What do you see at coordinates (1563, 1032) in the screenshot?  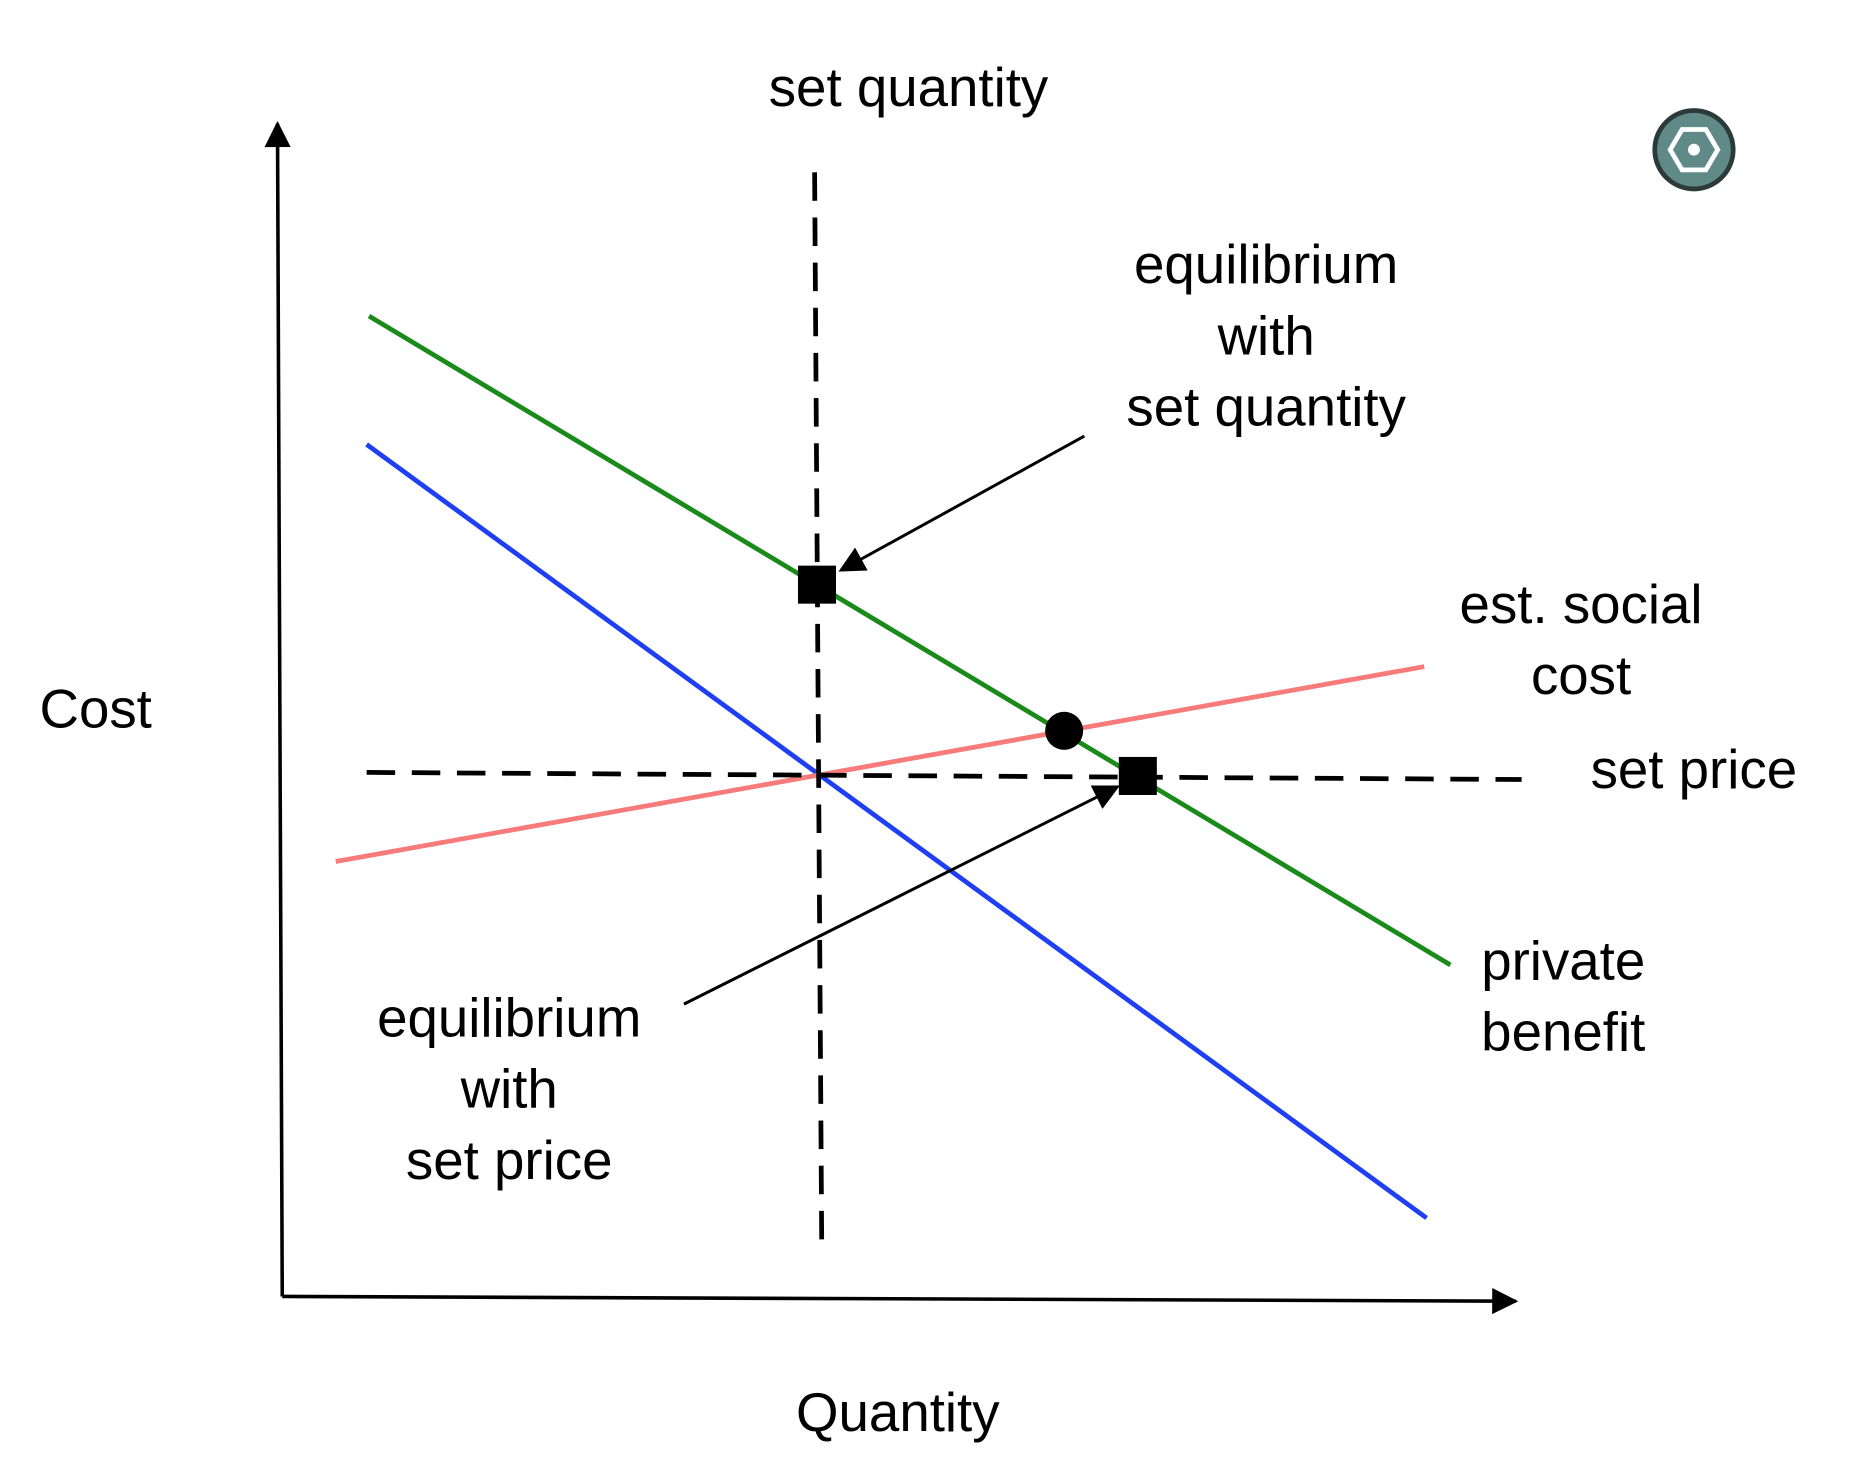 I see `curve-label: benefit` at bounding box center [1563, 1032].